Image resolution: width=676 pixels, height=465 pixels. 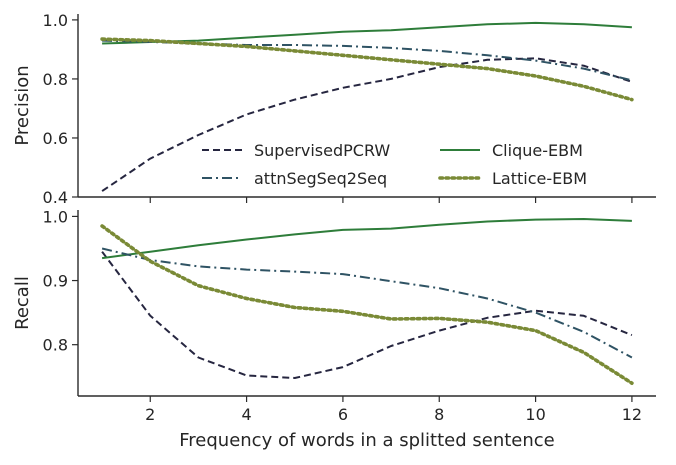 I want to click on y-tick-label: 0.6, so click(x=55, y=138).